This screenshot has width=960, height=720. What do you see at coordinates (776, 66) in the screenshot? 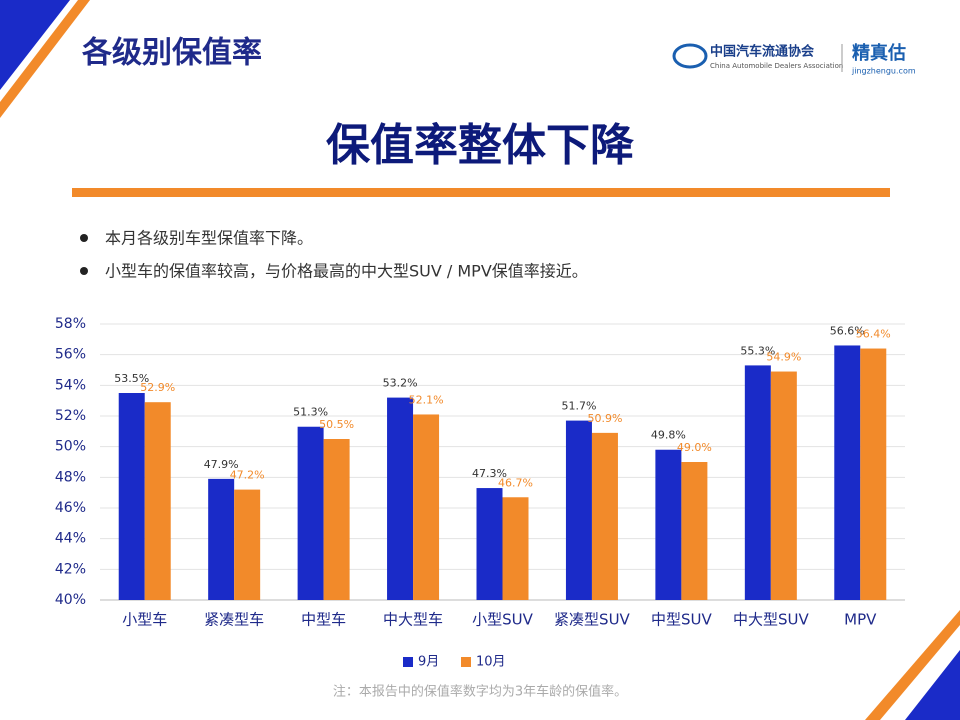
I see `logo-en: China Automobile Dealers Association` at bounding box center [776, 66].